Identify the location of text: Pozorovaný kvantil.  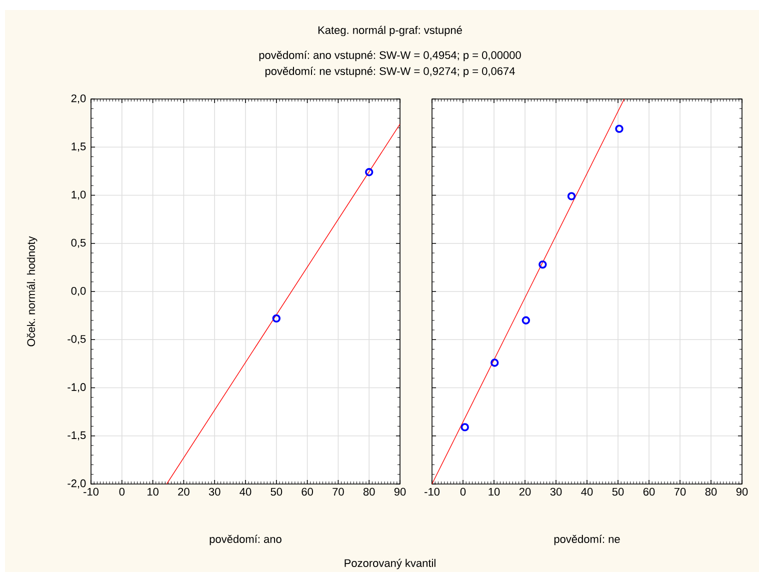
(390, 564).